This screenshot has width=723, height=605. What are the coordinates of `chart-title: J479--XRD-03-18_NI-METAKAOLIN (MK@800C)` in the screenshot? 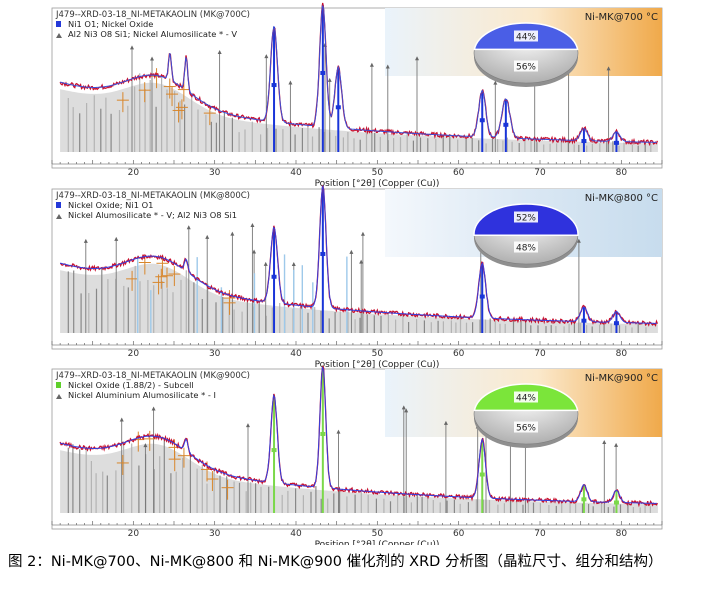 It's located at (152, 196).